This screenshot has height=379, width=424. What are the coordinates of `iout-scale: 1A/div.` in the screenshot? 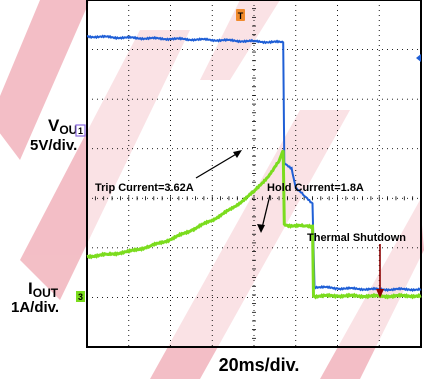 It's located at (35, 307).